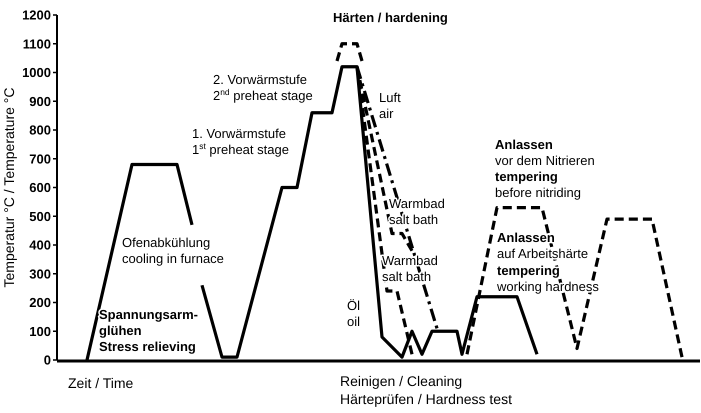 This screenshot has width=701, height=413. I want to click on annotation: glühen, so click(120, 330).